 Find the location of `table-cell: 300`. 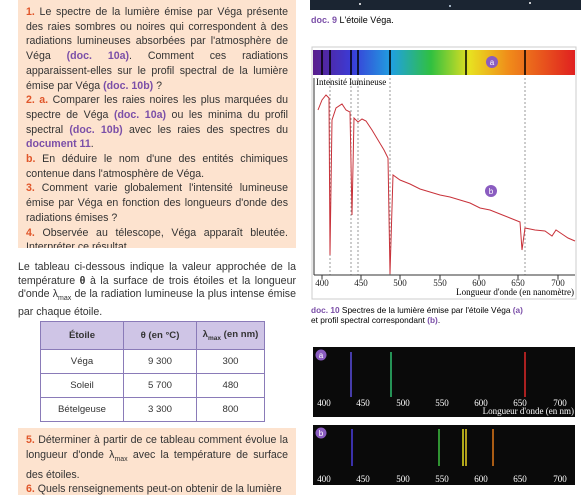

table-cell: 300 is located at coordinates (230, 361).